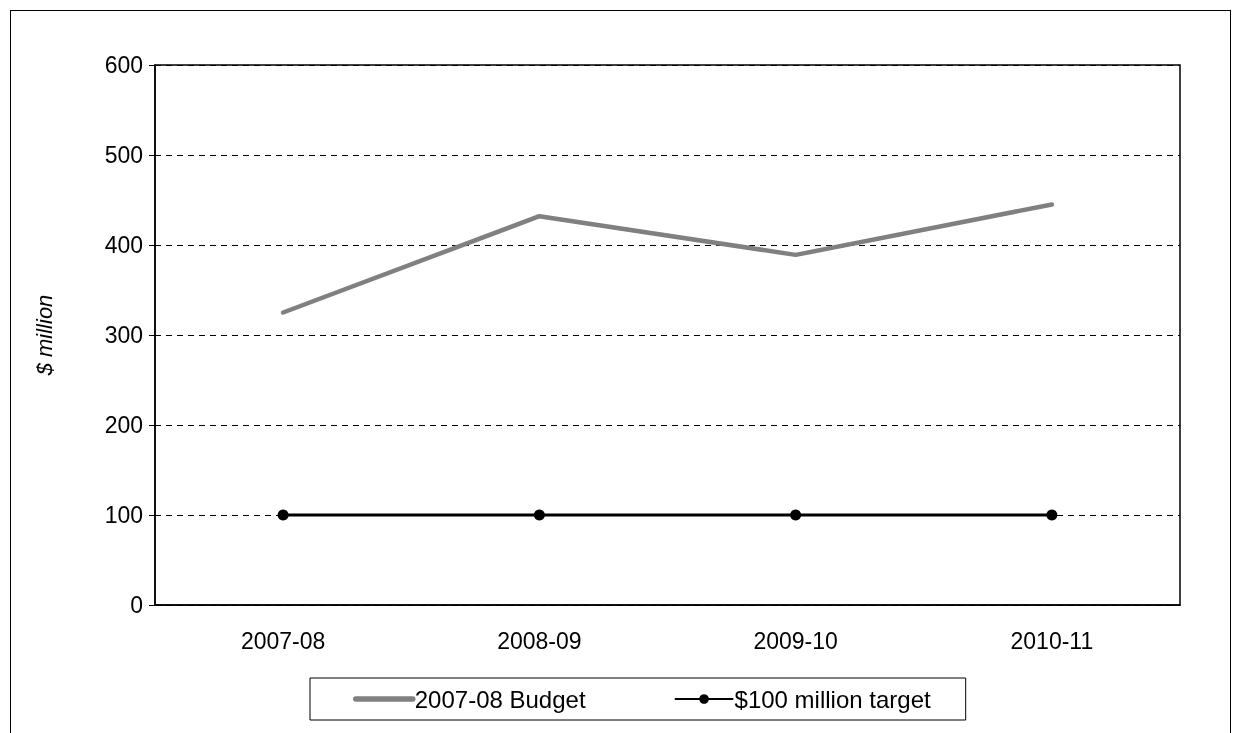  Describe the element at coordinates (123, 335) in the screenshot. I see `y-tick-label: 300` at that location.